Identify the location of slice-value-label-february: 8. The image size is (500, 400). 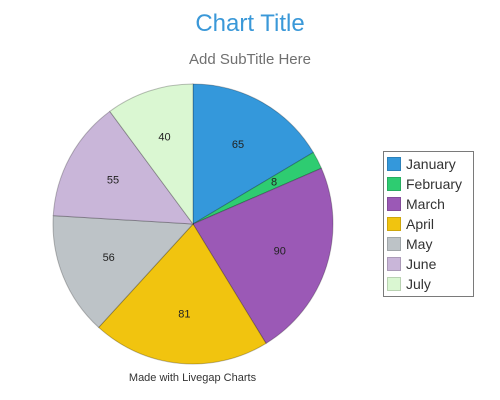
(274, 182).